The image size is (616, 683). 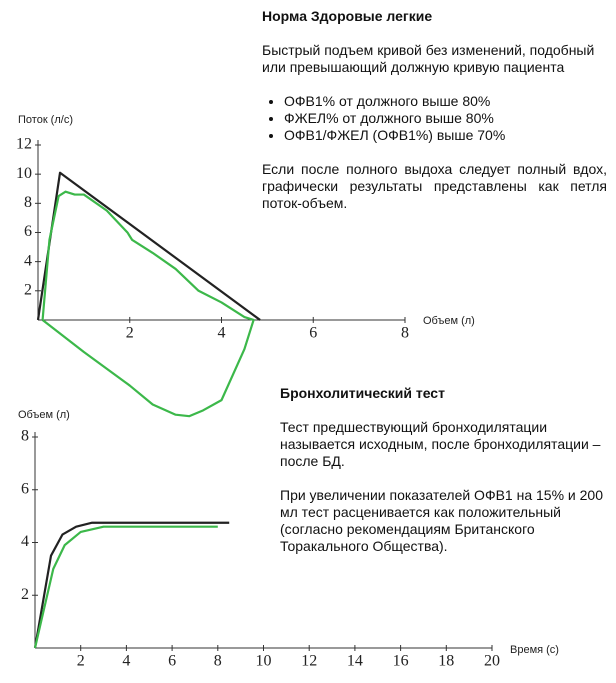 What do you see at coordinates (24, 144) in the screenshot?
I see `y-tick-label: 12` at bounding box center [24, 144].